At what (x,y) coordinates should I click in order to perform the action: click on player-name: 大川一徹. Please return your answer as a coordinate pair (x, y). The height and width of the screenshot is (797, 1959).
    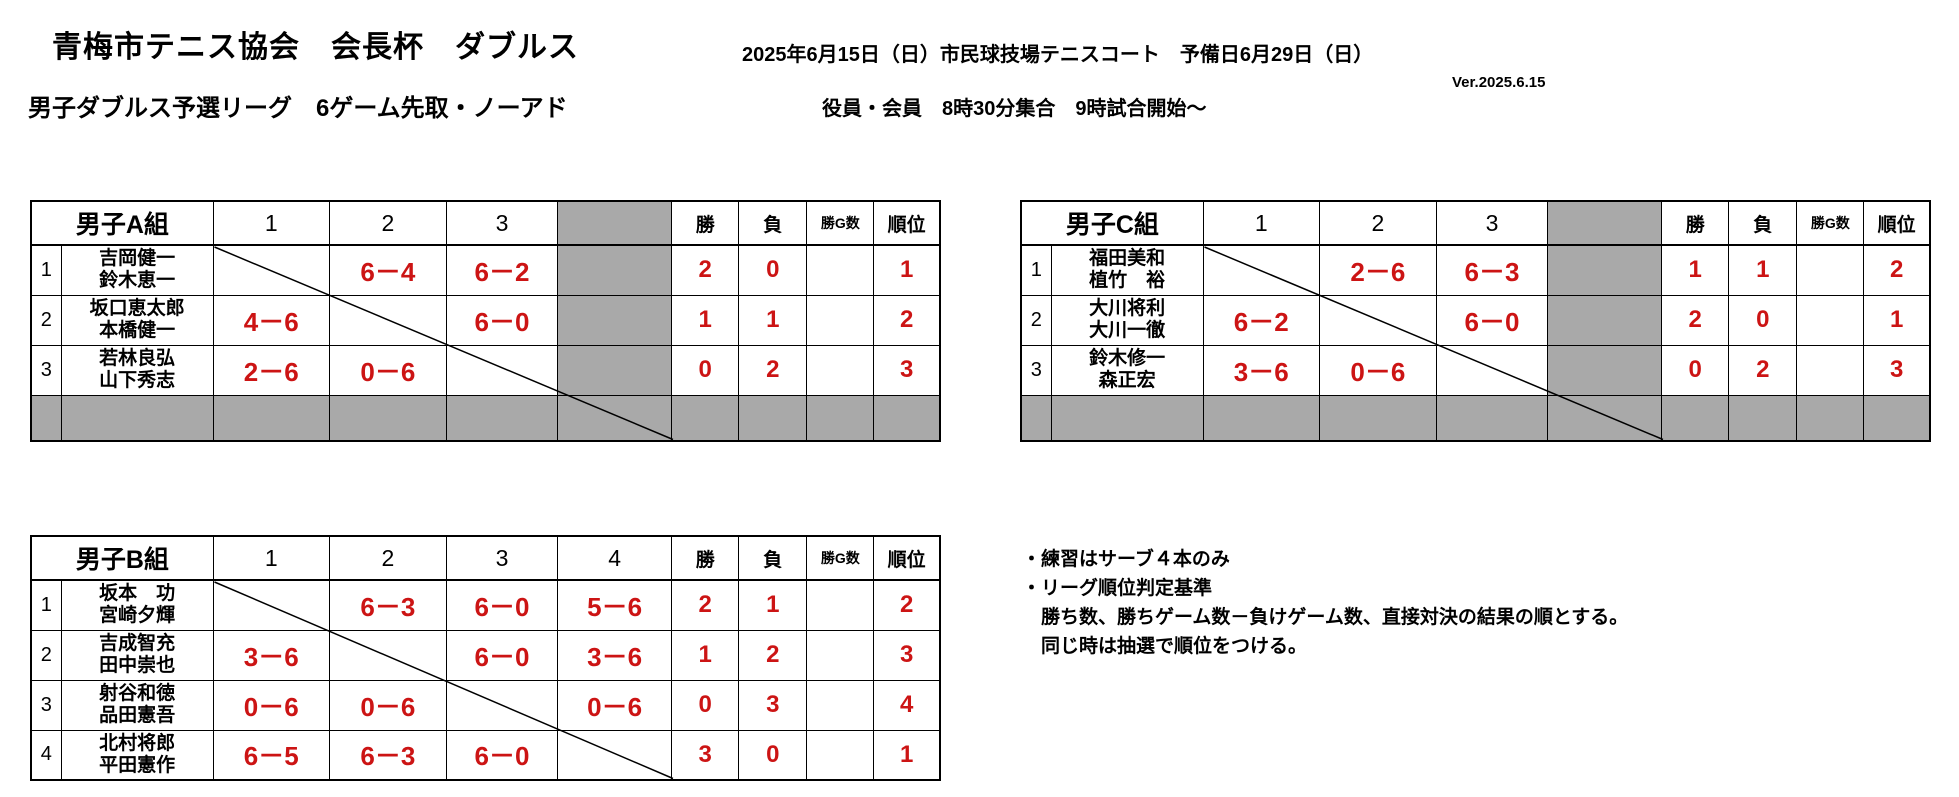
    Looking at the image, I should click on (1127, 330).